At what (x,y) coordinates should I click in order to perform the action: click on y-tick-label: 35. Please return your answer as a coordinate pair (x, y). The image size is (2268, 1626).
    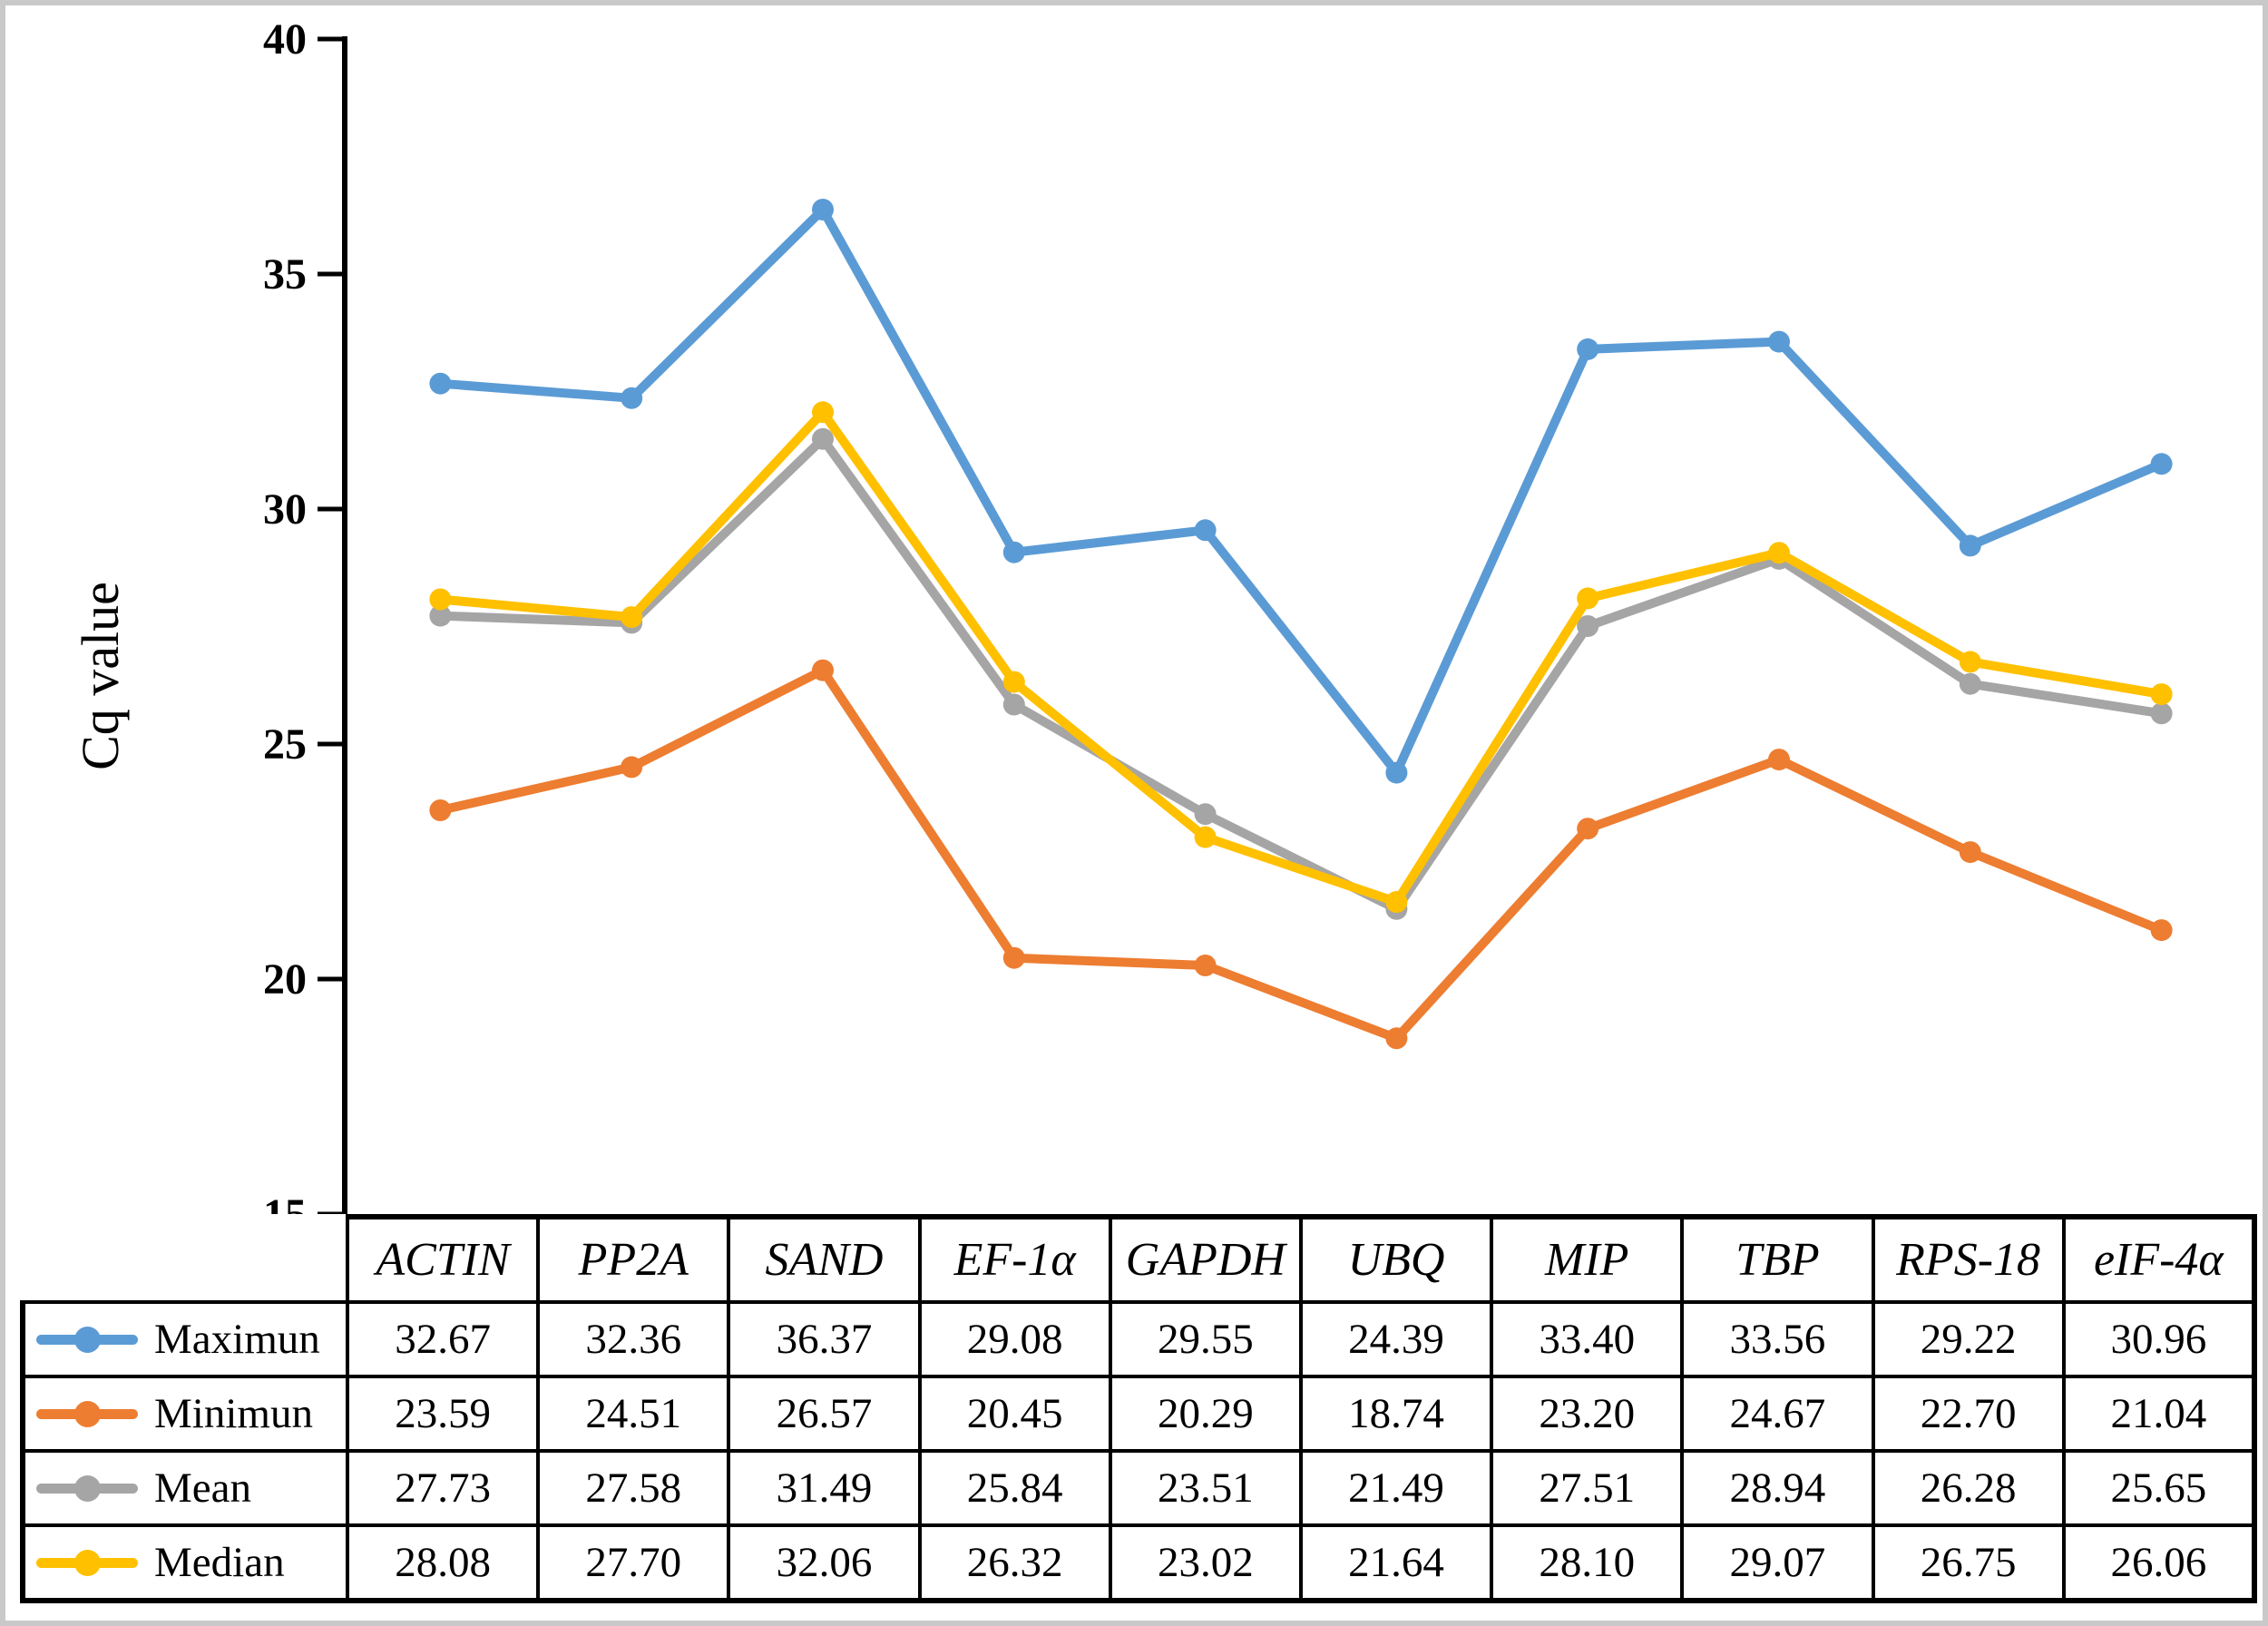
    Looking at the image, I should click on (285, 274).